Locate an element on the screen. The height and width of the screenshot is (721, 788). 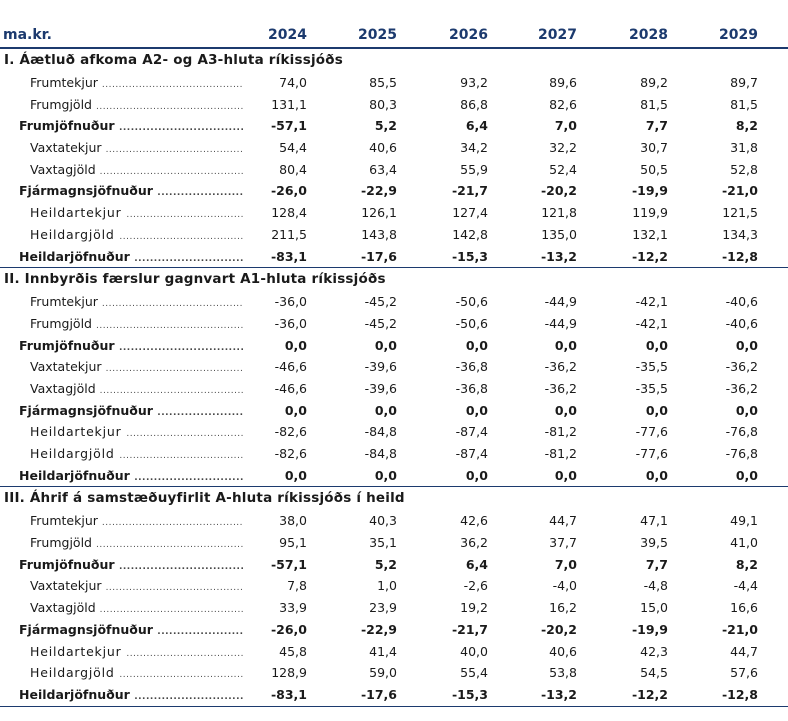
cell-value: 89,6 is located at coordinates (563, 82).